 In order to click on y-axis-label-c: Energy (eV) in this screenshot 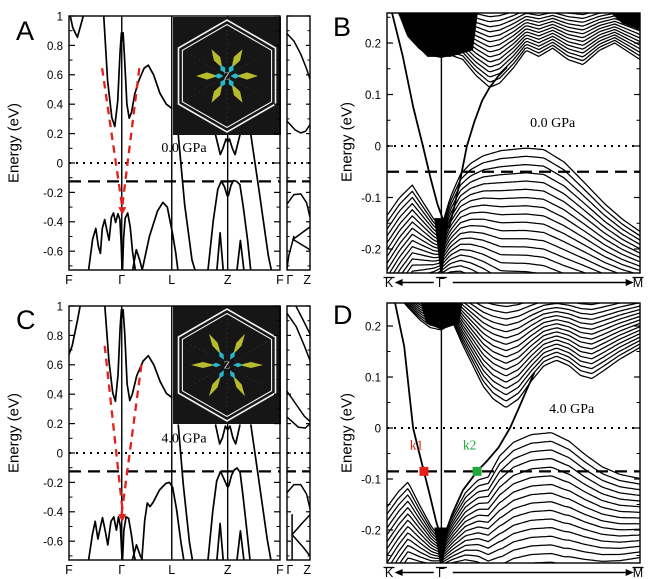, I will do `click(14, 433)`.